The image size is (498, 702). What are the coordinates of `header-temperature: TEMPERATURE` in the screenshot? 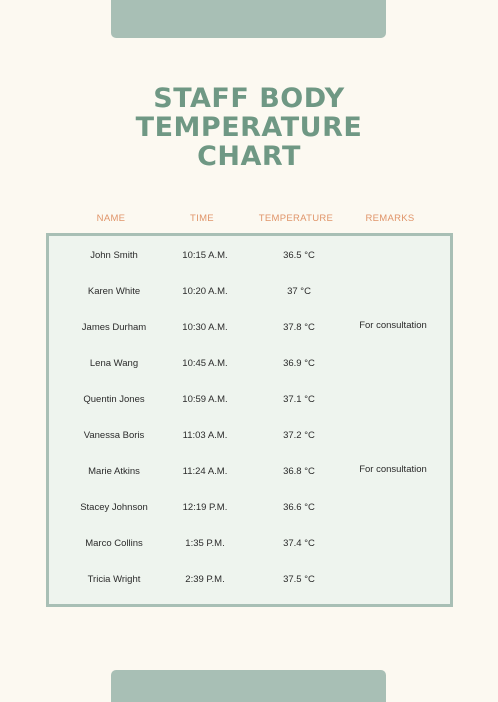 It's located at (296, 218).